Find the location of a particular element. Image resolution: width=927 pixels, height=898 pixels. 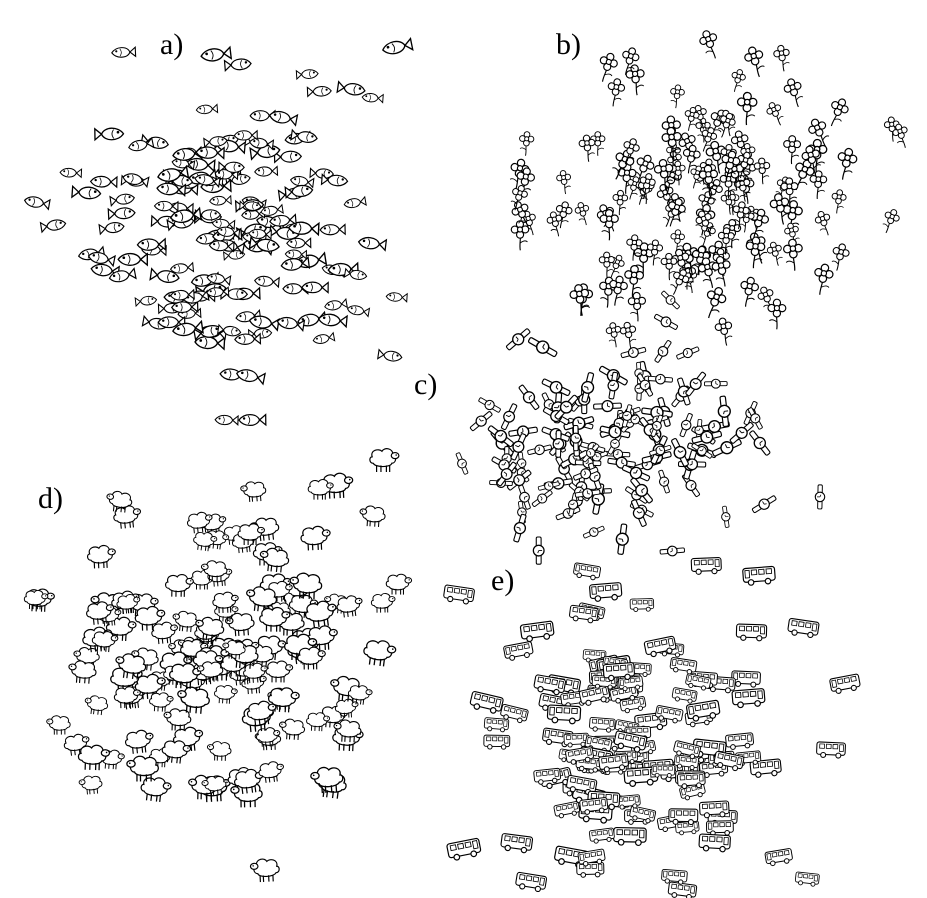

panel-label-c: c) is located at coordinates (426, 384).